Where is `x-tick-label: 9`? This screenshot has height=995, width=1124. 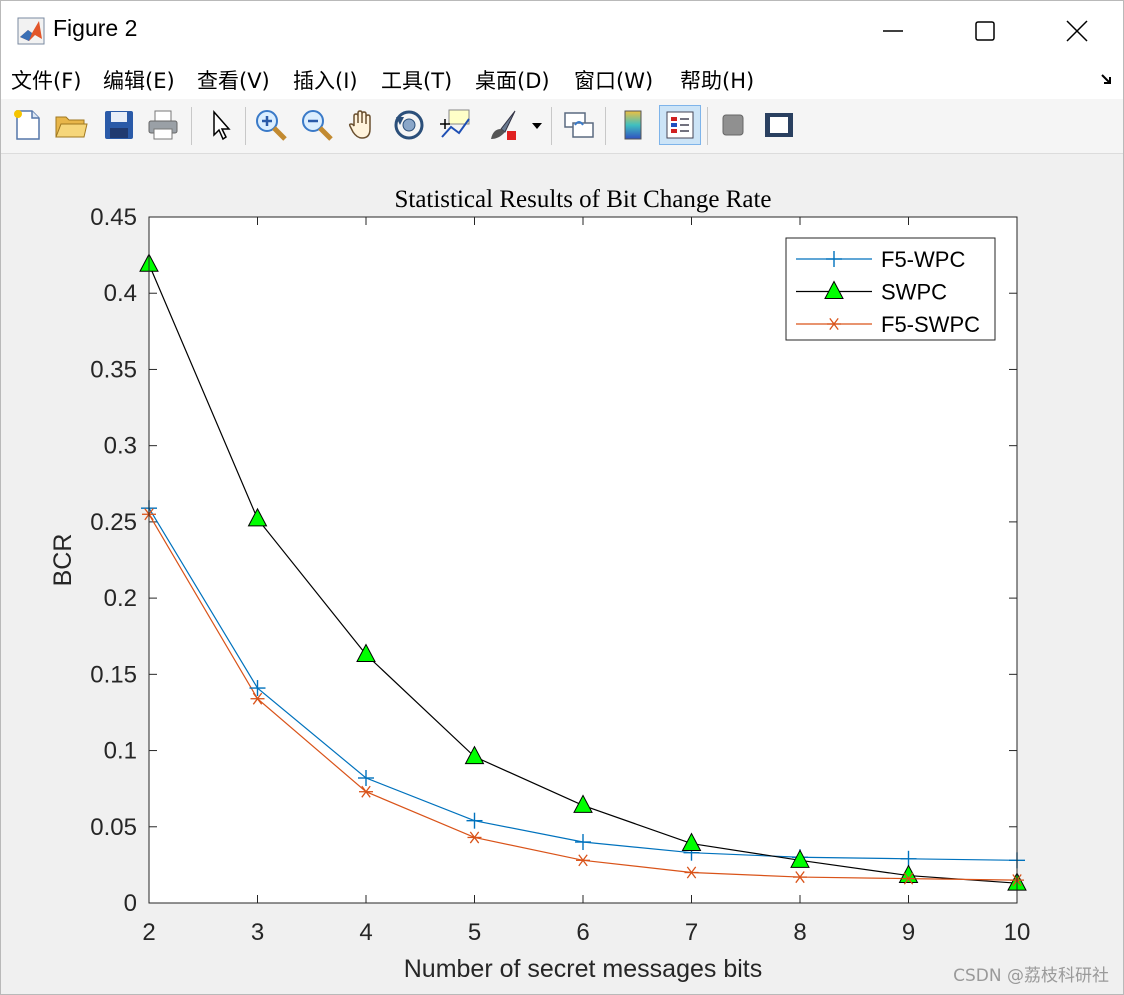 x-tick-label: 9 is located at coordinates (908, 932).